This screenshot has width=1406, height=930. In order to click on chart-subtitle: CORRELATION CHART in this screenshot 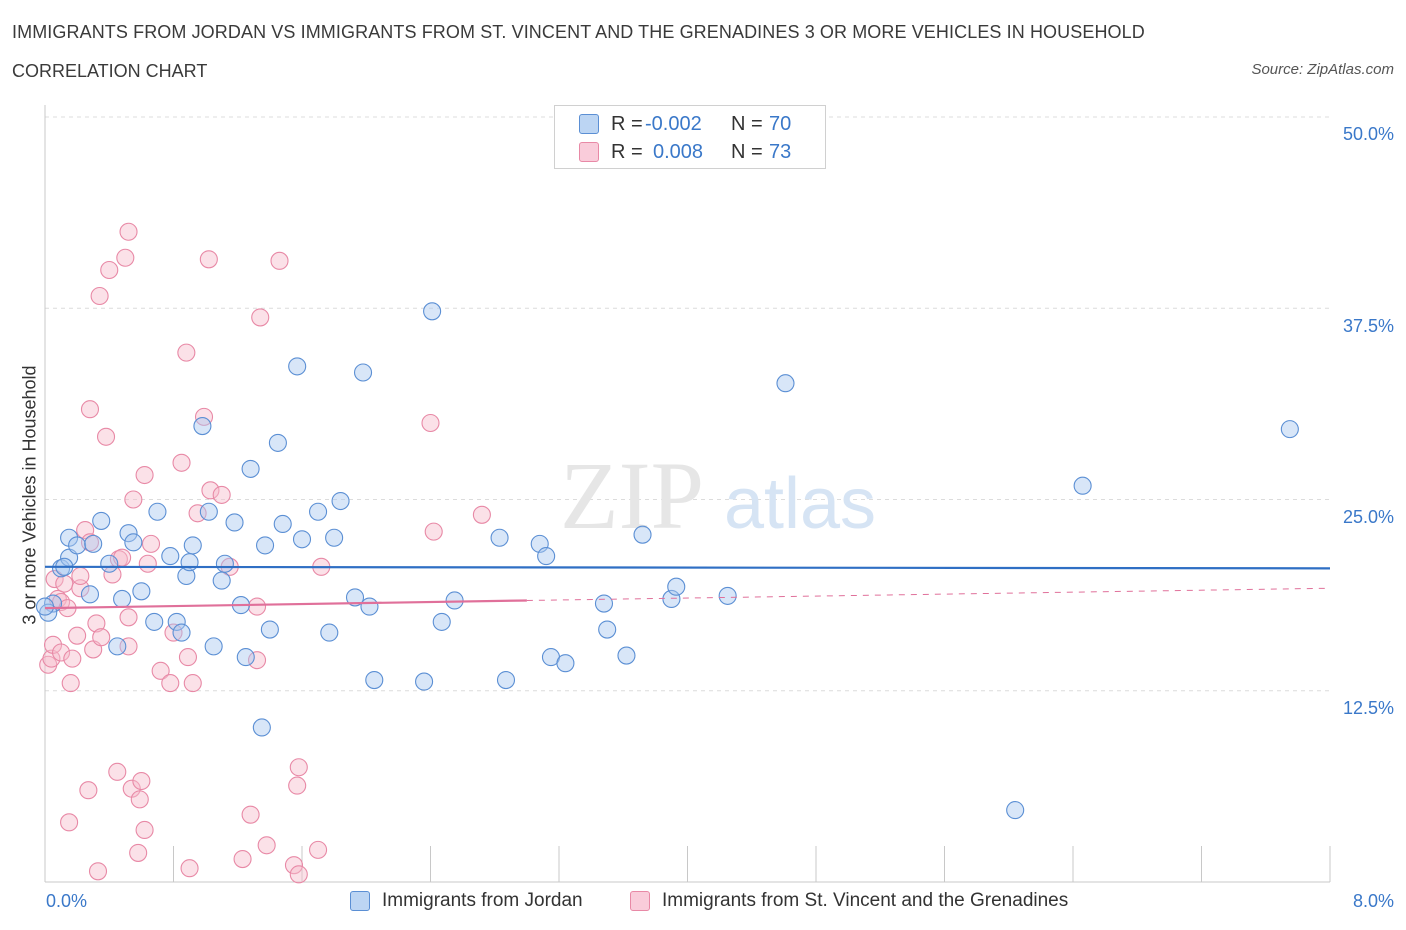, I will do `click(110, 71)`.